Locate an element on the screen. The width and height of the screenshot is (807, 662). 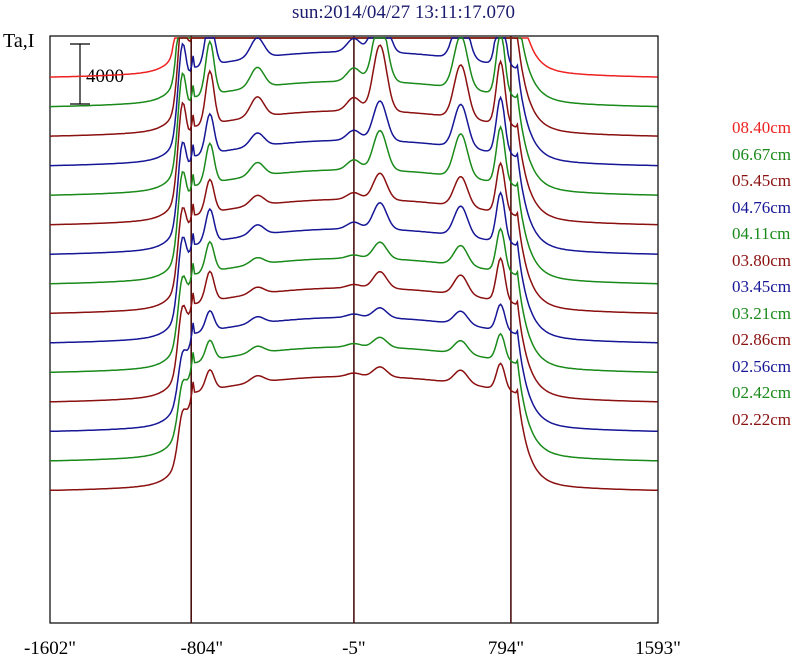
scale-bar: 4000 is located at coordinates (97, 74).